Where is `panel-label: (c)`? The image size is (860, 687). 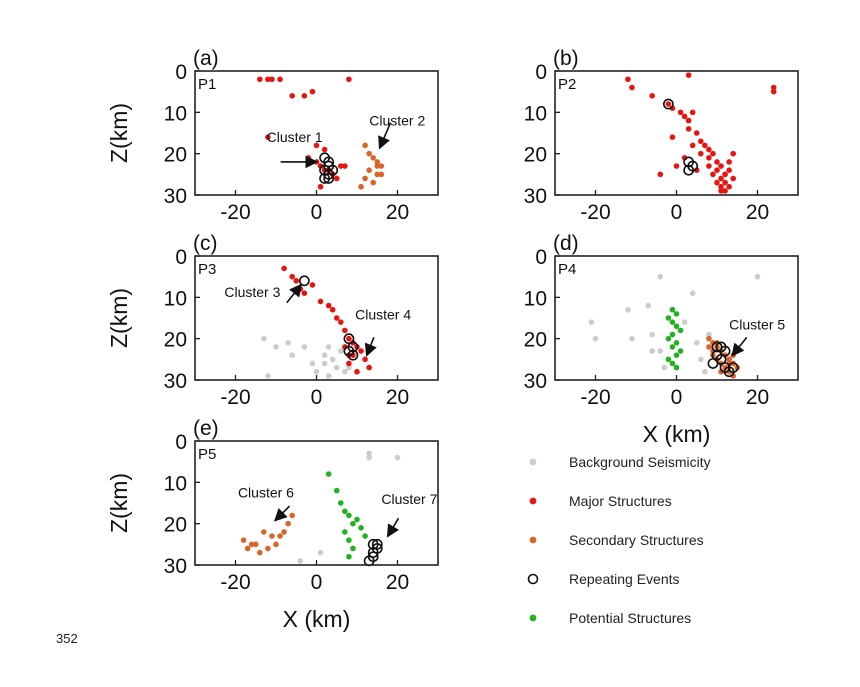 panel-label: (c) is located at coordinates (205, 243).